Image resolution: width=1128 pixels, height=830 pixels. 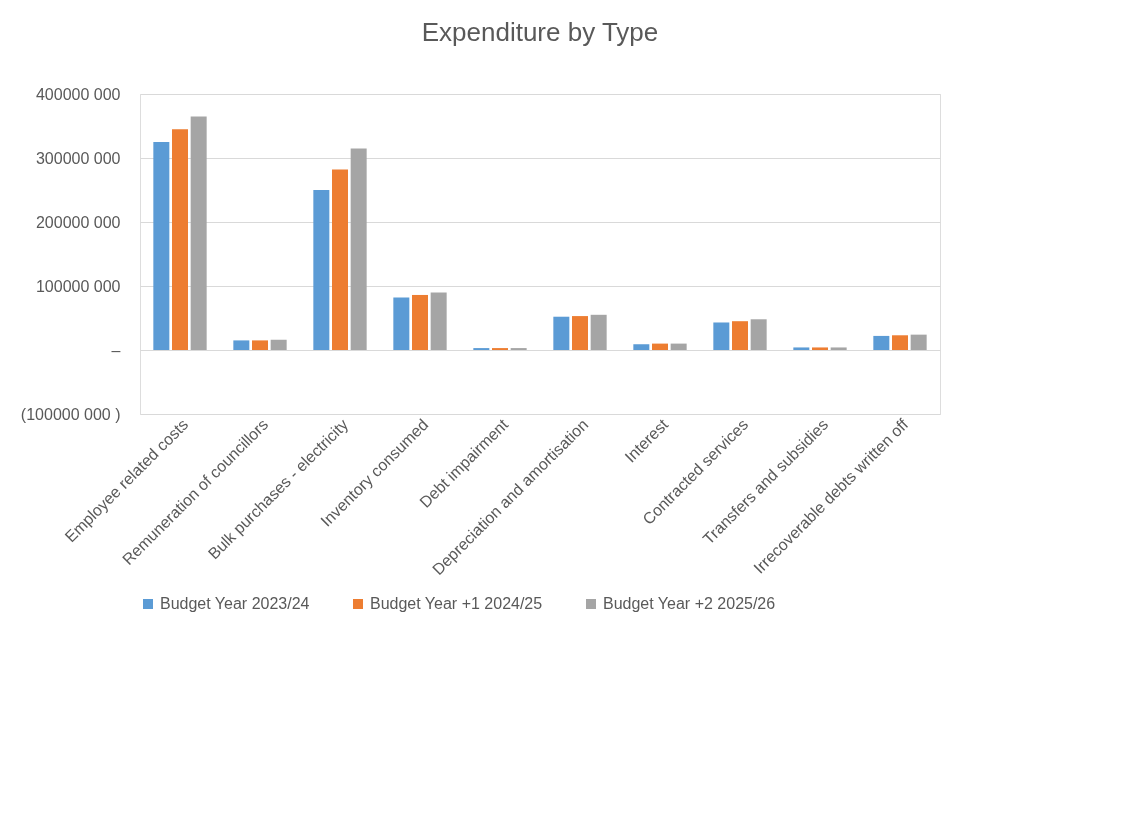 I want to click on y-tick-label: 400000 000, so click(x=78, y=94).